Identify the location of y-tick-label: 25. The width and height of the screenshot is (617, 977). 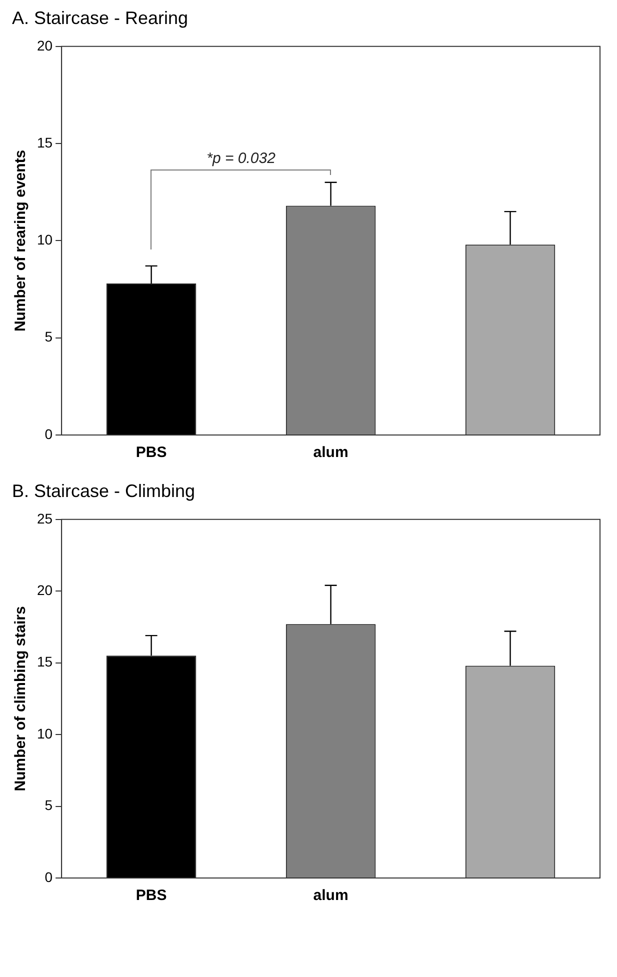
(44, 518).